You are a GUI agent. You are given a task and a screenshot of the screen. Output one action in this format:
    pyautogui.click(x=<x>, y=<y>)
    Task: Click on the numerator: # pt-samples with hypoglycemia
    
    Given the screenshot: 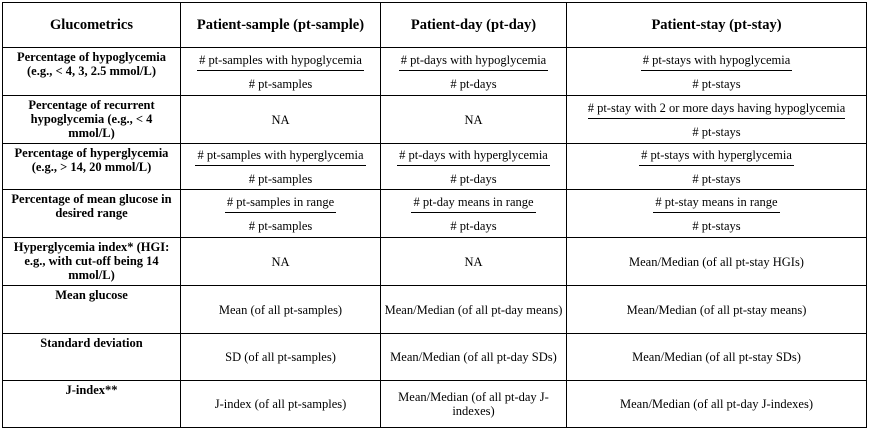 What is the action you would take?
    pyautogui.click(x=280, y=62)
    